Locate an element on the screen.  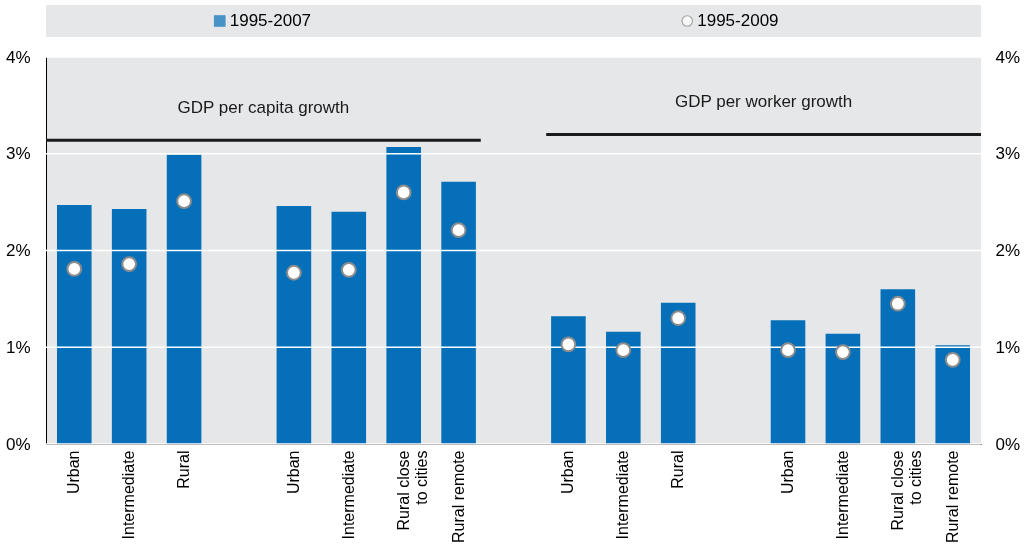
y-tick-label: 3% is located at coordinates (18, 154).